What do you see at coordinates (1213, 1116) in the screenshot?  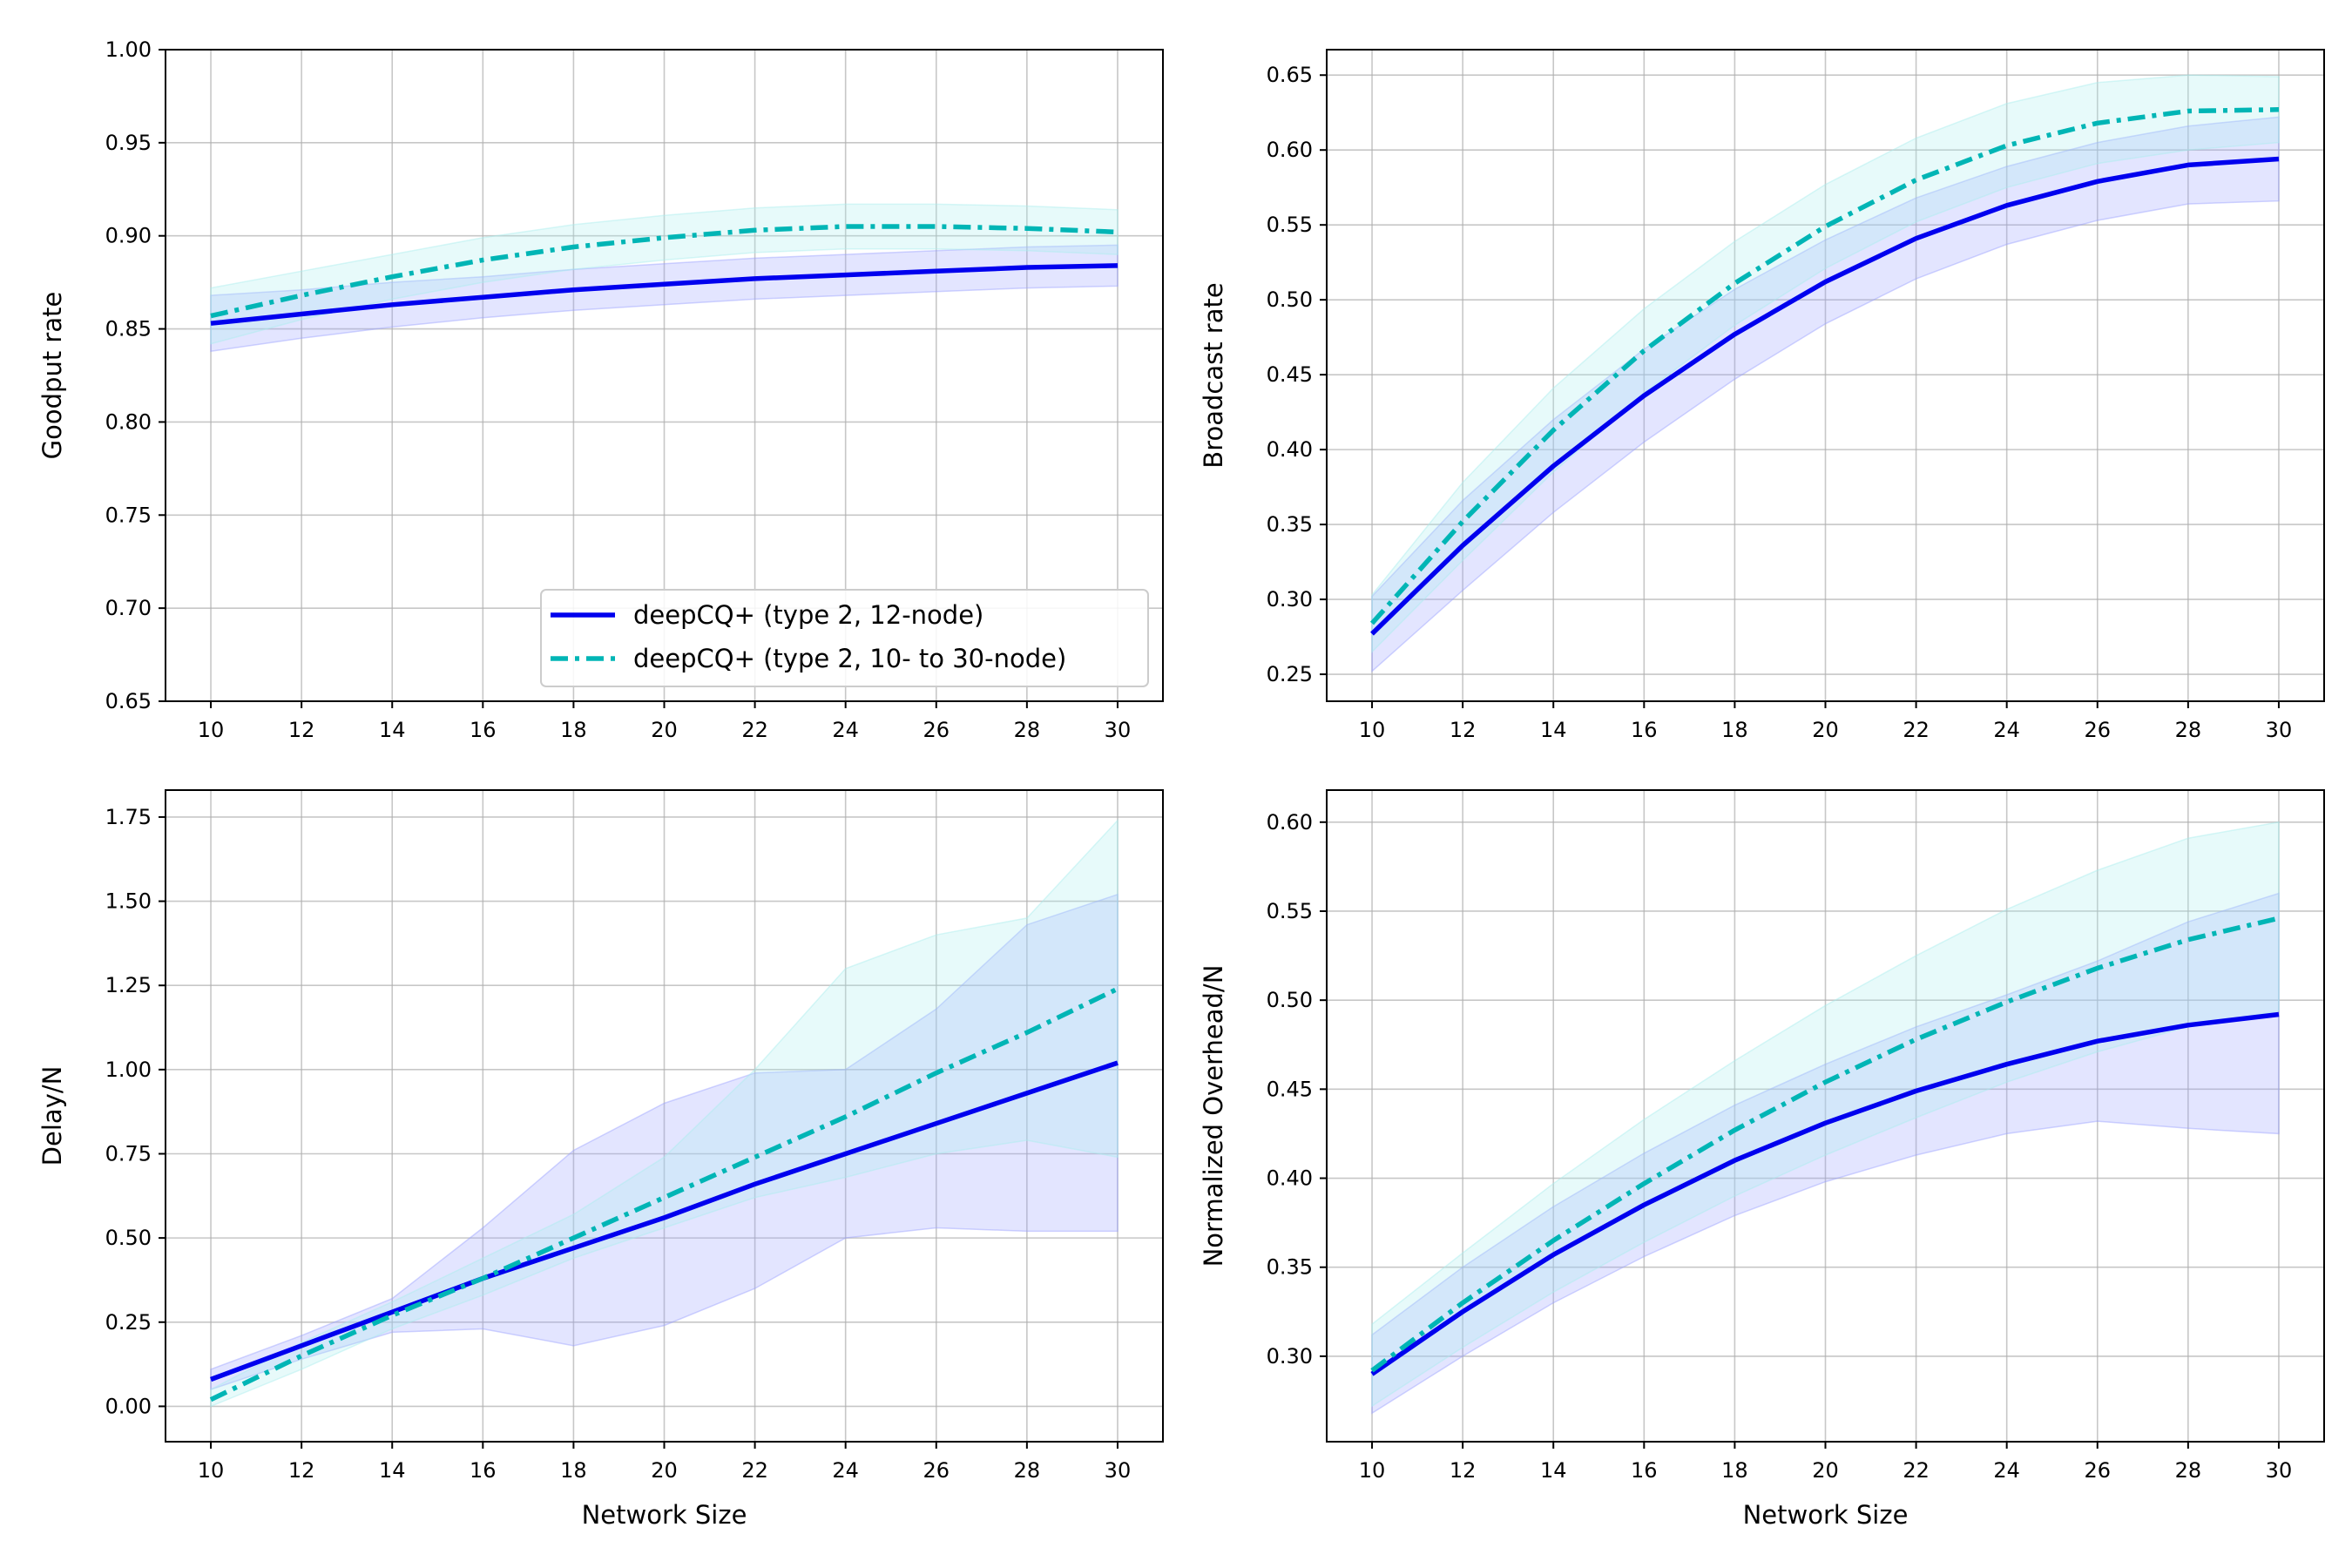 I see `overhead-y-axis-label: Normalized Overhead/N` at bounding box center [1213, 1116].